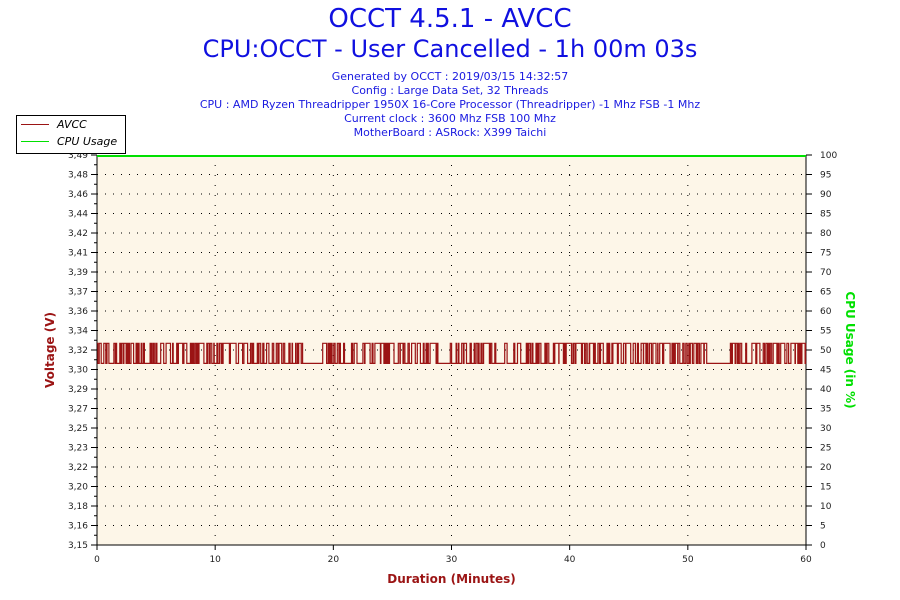 The width and height of the screenshot is (900, 600). Describe the element at coordinates (78, 332) in the screenshot. I see `y-tick-label: 3,34` at that location.